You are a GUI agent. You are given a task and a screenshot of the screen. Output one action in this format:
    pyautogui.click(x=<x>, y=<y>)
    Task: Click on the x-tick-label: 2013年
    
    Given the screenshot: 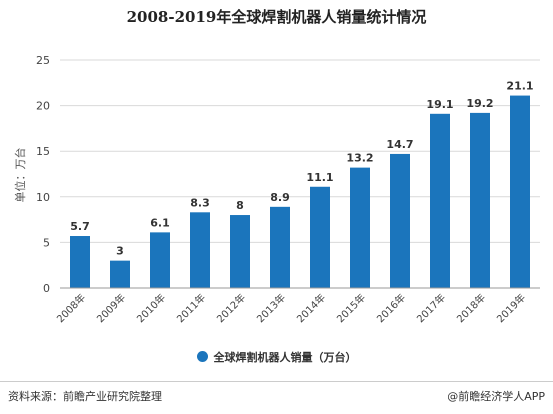 What is the action you would take?
    pyautogui.click(x=271, y=308)
    